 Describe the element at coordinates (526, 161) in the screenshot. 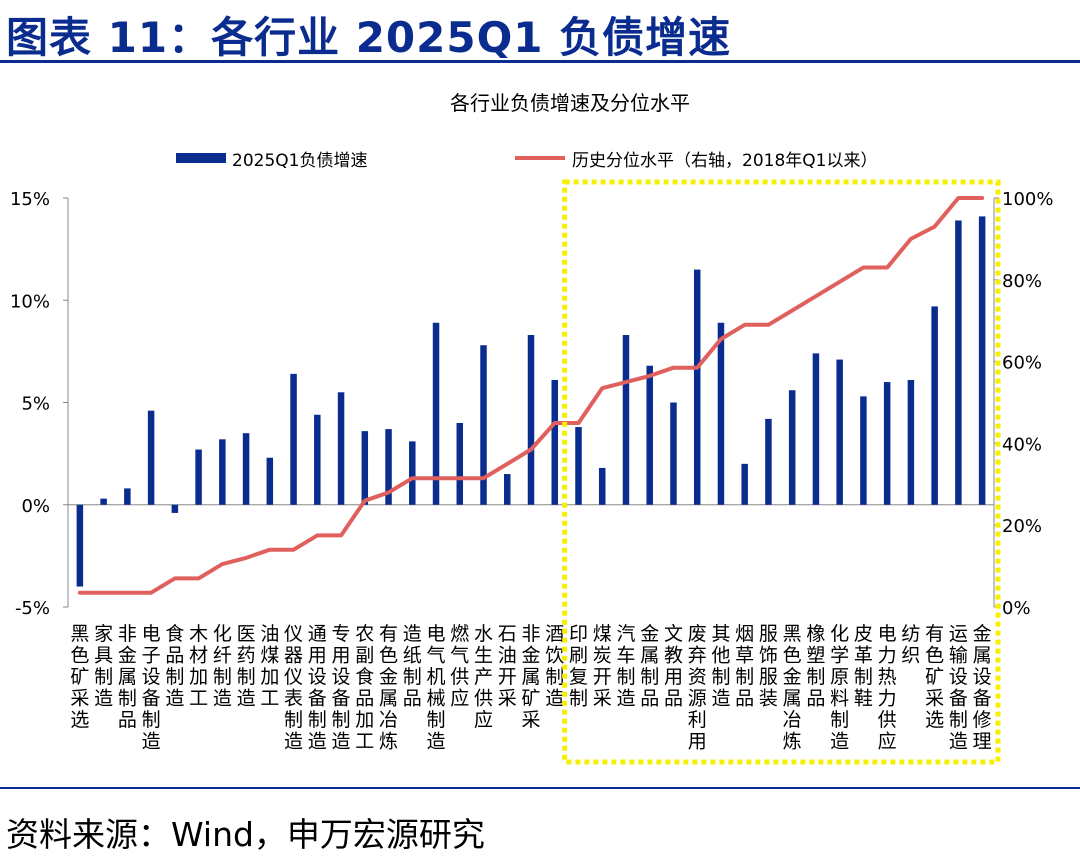

I see `legend: 2025Q1负债增速 历史分位水平（右轴，2018年Q1以来）` at that location.